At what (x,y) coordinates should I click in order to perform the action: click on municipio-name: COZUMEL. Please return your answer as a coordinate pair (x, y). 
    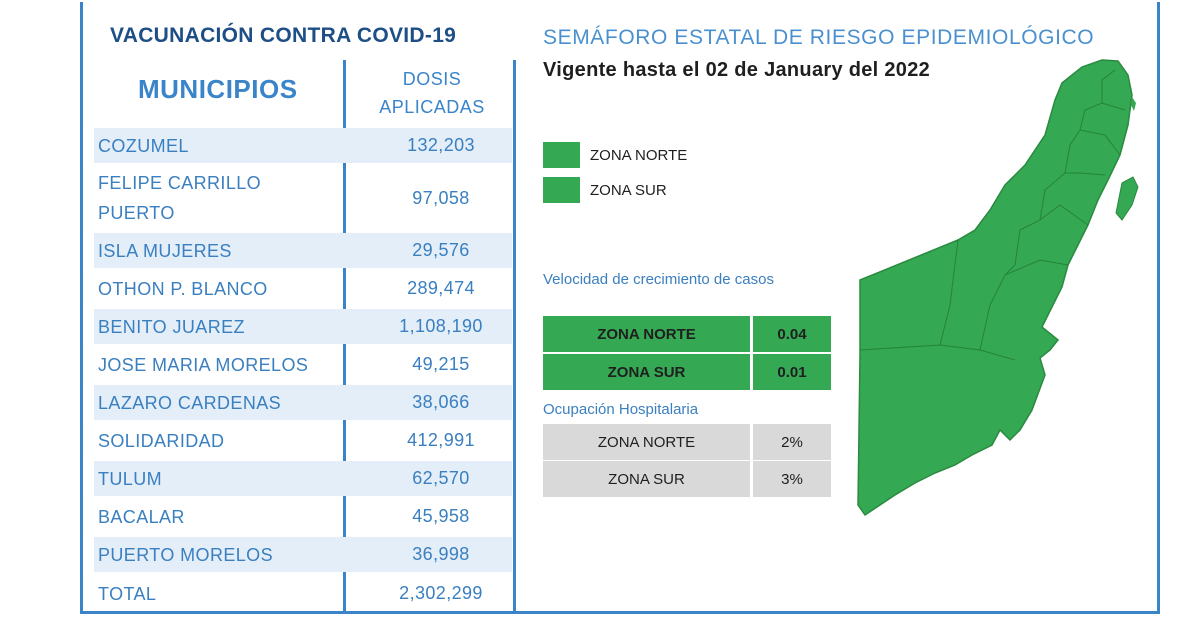
    Looking at the image, I should click on (143, 145).